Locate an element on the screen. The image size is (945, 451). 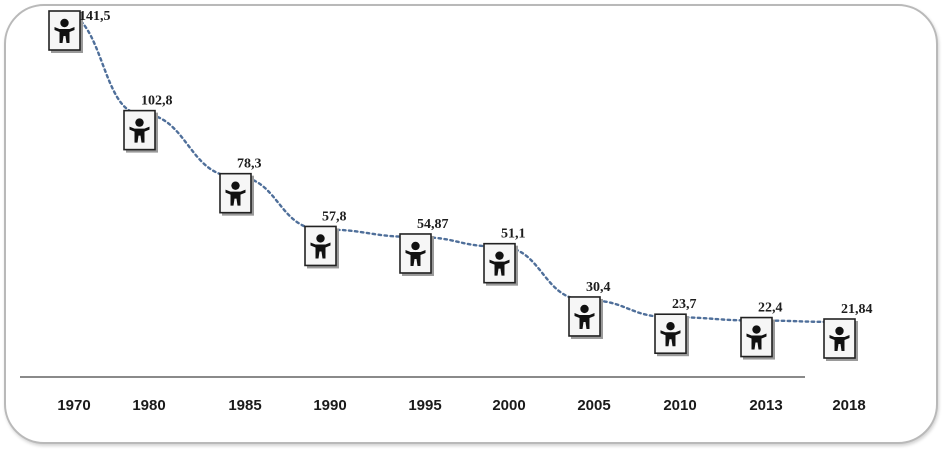
x-tick-label: 2000 is located at coordinates (508, 405).